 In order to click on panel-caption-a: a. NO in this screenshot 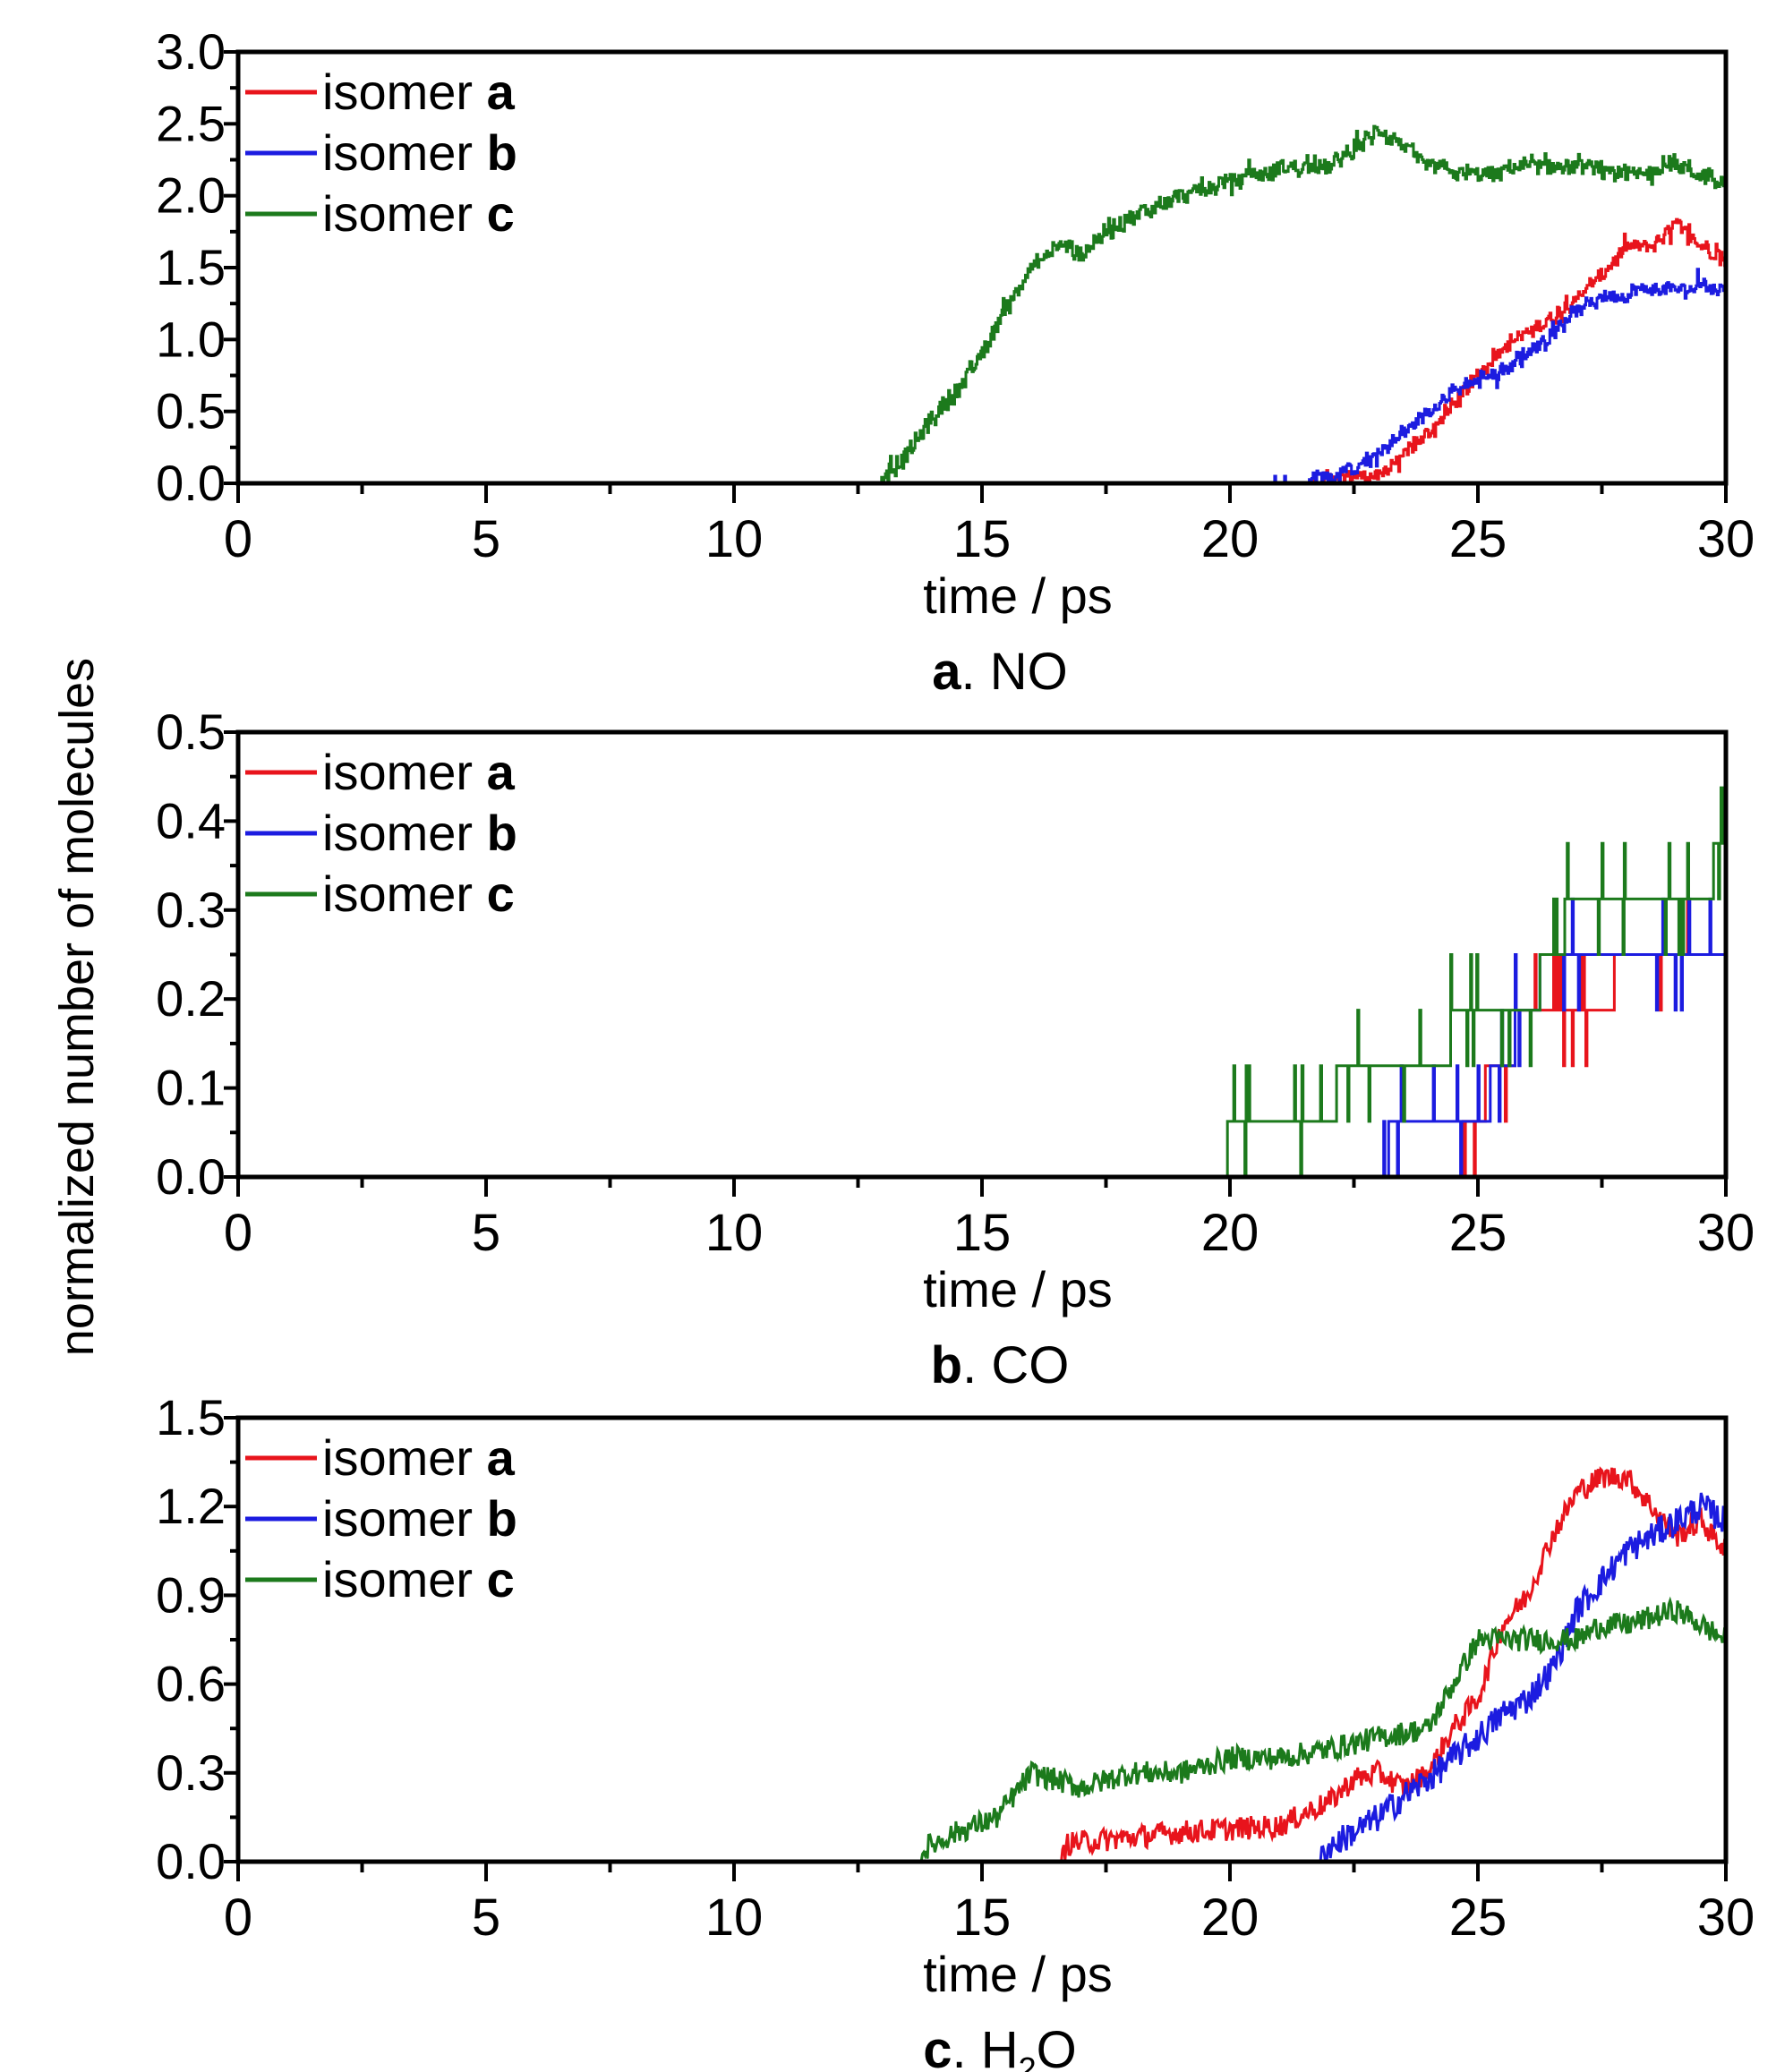, I will do `click(1000, 672)`.